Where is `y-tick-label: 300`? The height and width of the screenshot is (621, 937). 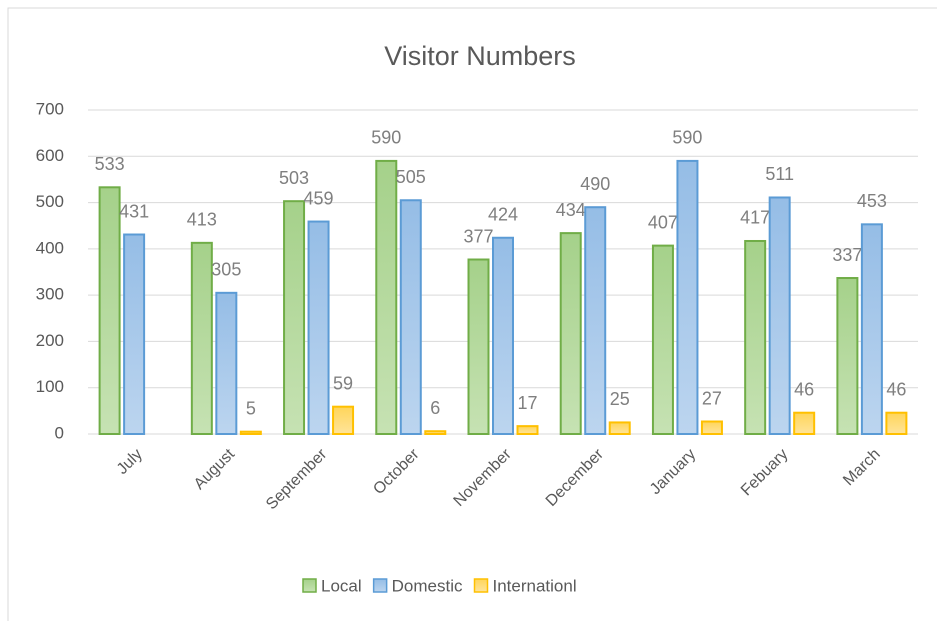
y-tick-label: 300 is located at coordinates (50, 294).